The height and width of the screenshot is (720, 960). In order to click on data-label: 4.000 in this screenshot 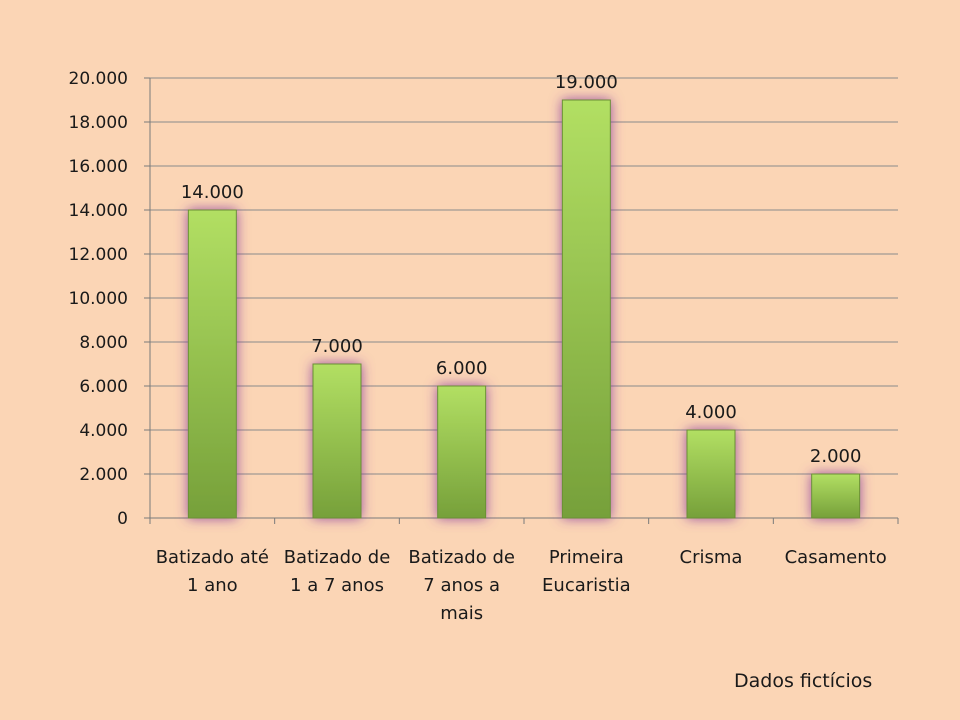, I will do `click(711, 412)`.